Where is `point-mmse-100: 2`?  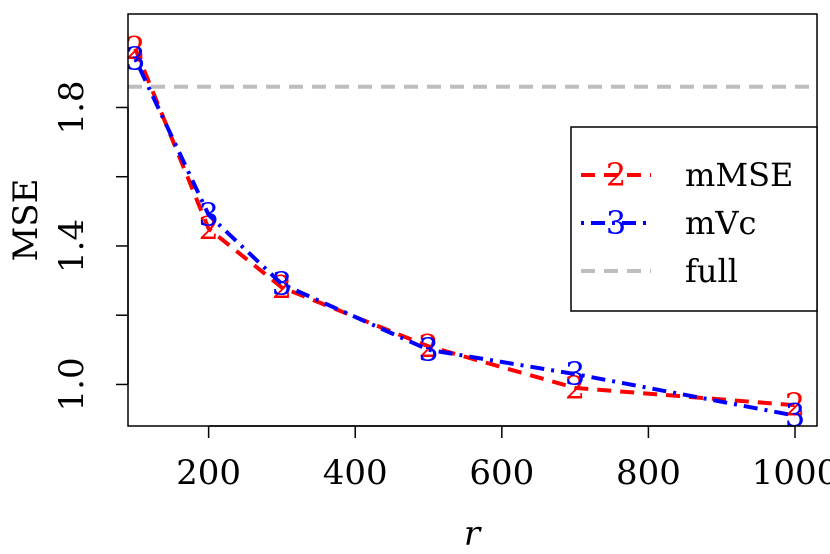 point-mmse-100: 2 is located at coordinates (135, 49).